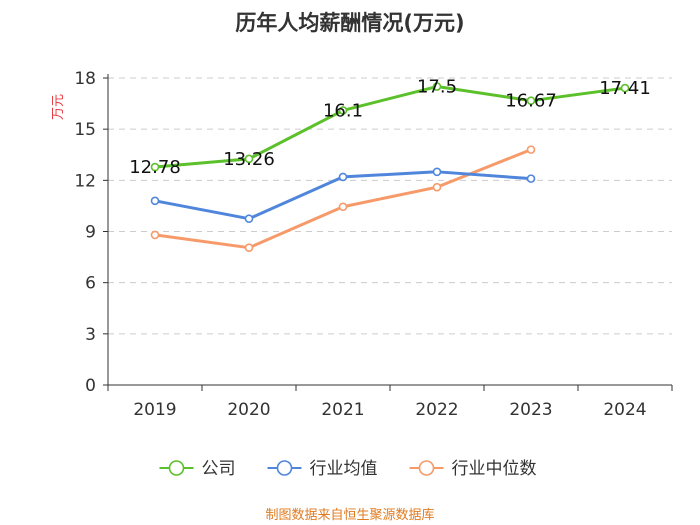 The image size is (700, 525). I want to click on x-tick-label: 2020, so click(248, 410).